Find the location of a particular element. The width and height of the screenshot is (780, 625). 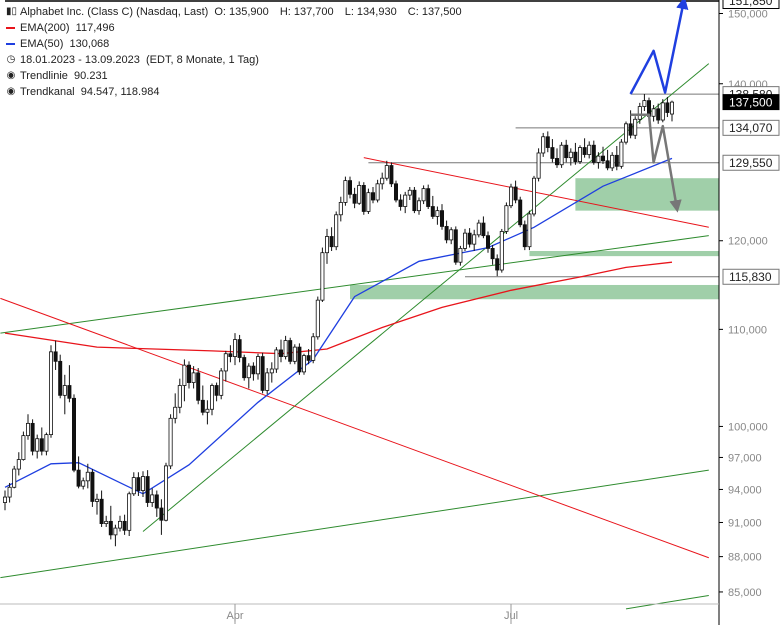

y-tick-label: 150,000 is located at coordinates (748, 14).